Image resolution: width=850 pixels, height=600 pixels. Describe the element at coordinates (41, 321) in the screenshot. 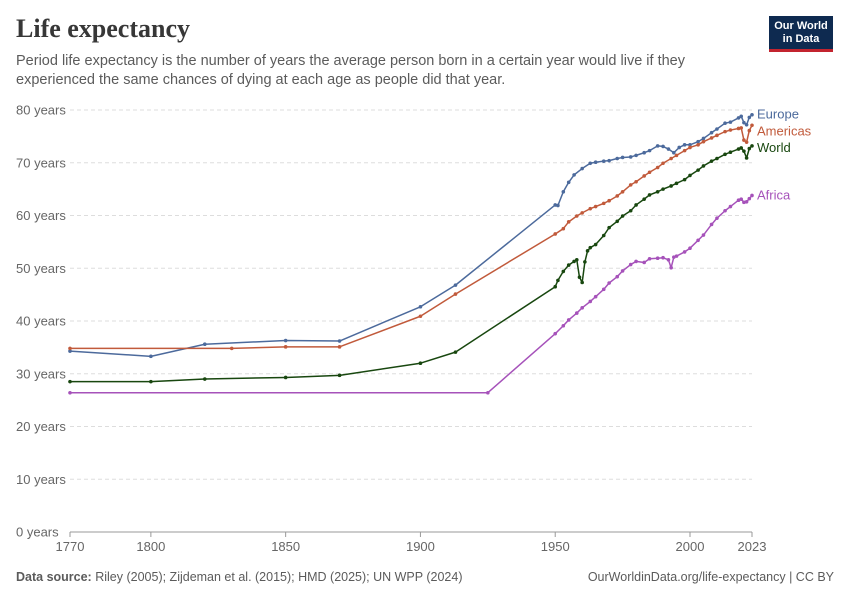

I see `y-tick-label: 40 years` at that location.